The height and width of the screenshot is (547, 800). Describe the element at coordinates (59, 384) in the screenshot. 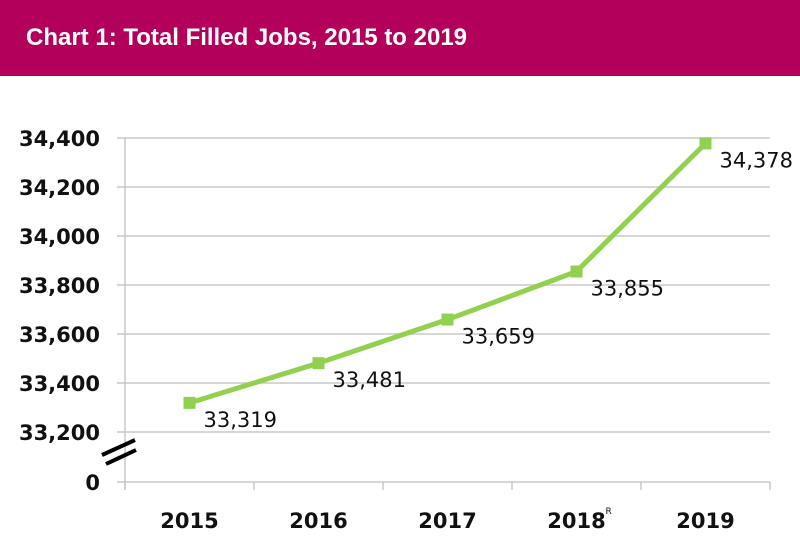

I see `y-tick-label: 33,400` at that location.